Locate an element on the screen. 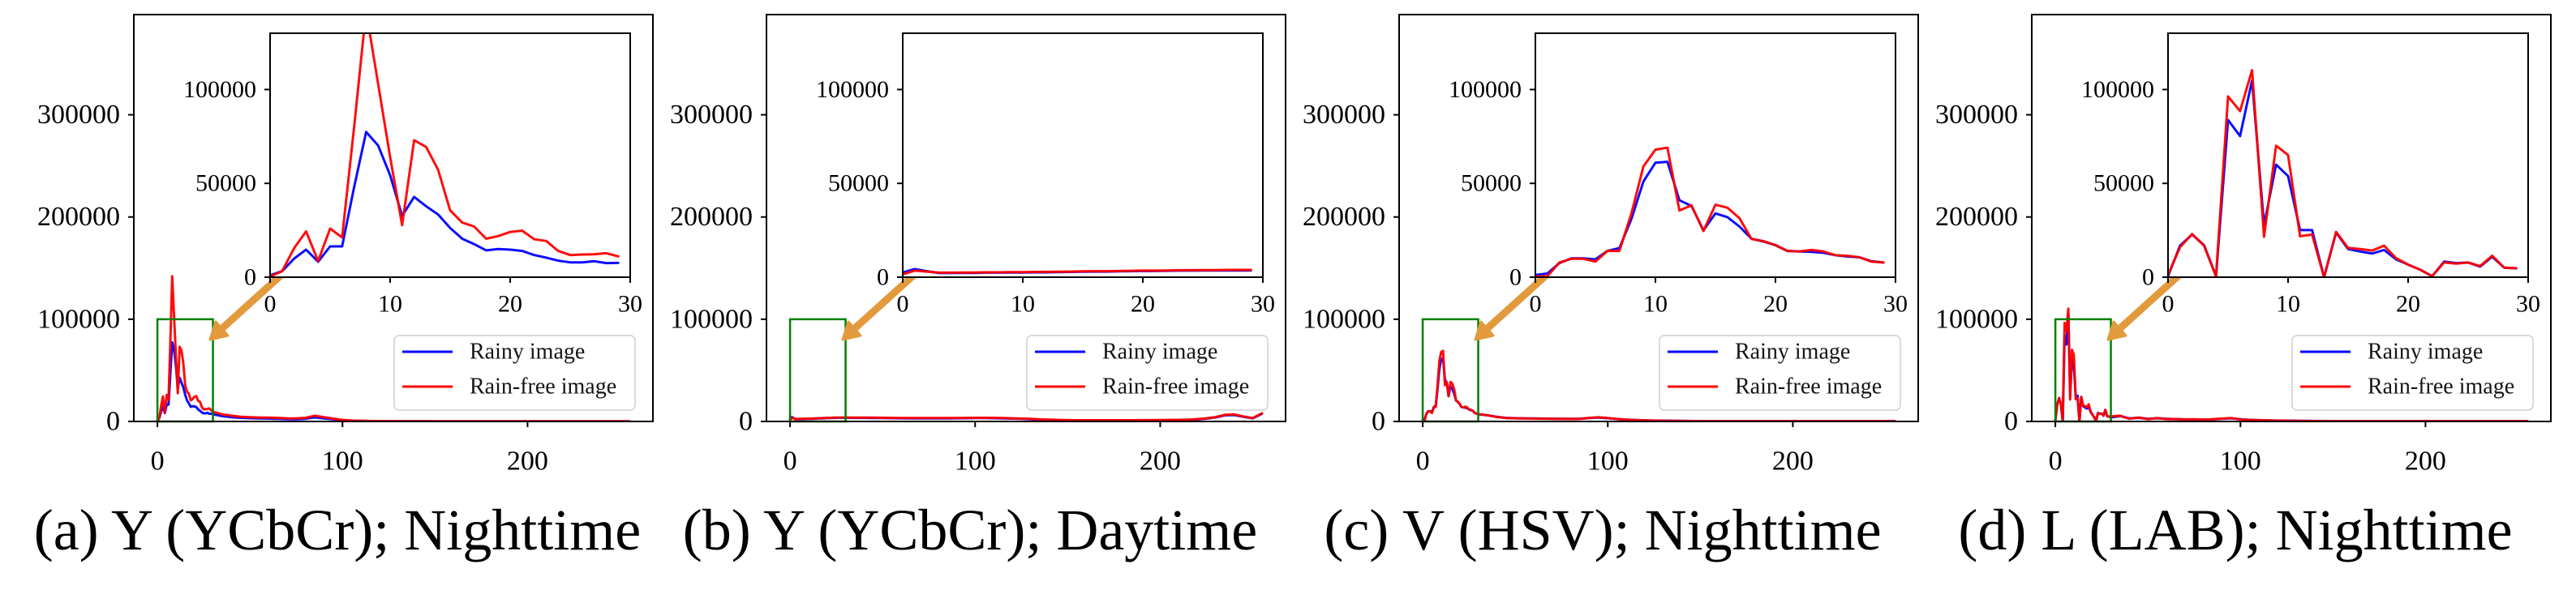  inset-line-rainy is located at coordinates (445, 203).